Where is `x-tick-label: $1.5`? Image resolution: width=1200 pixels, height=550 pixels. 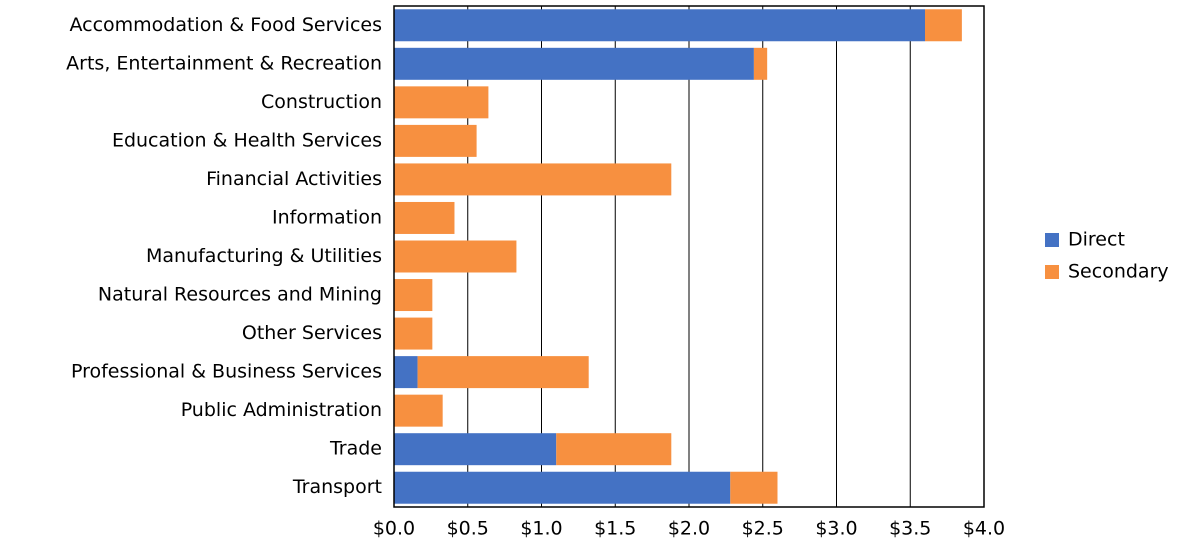
x-tick-label: $1.5 is located at coordinates (615, 529).